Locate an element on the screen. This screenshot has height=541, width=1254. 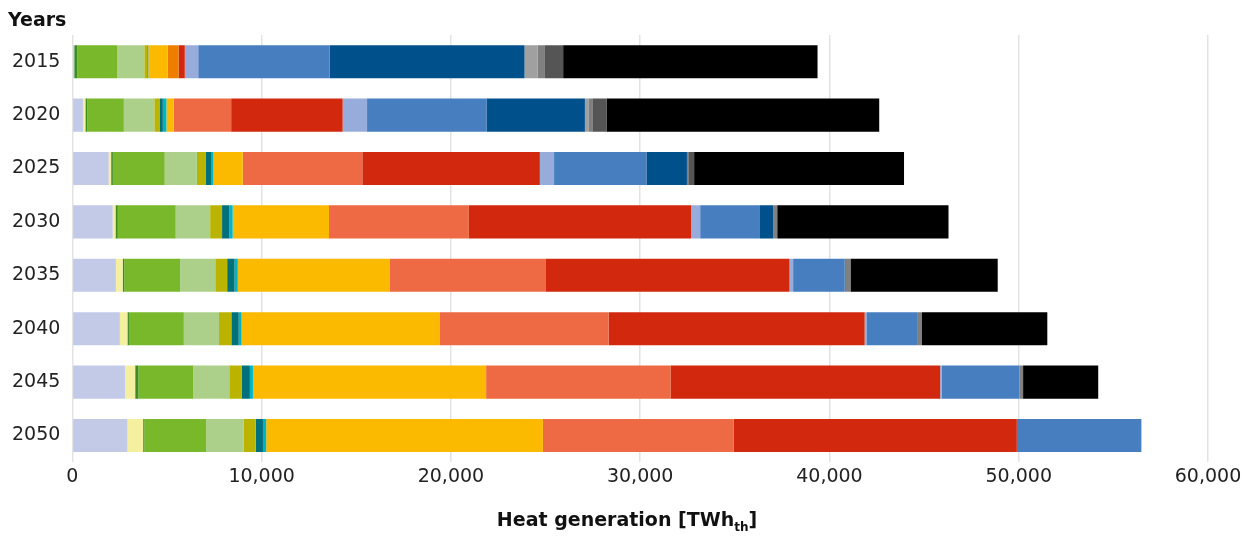
y-tick-label: 2015 is located at coordinates (36, 59).